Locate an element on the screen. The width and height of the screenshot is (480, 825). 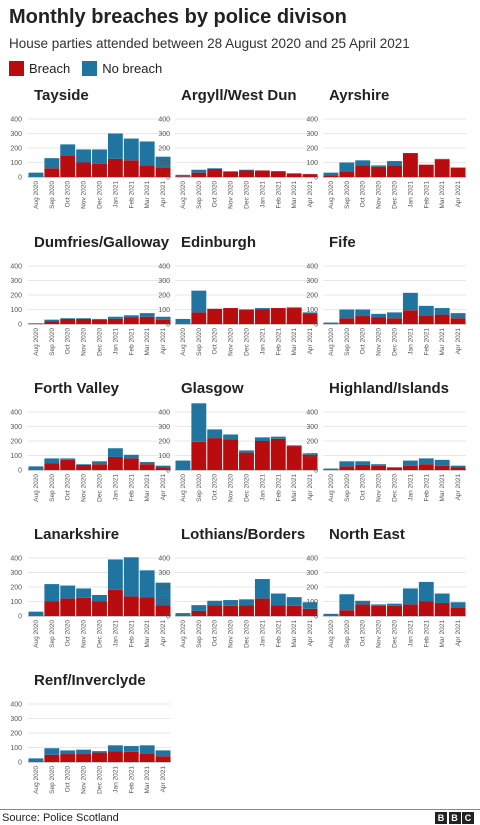
bbc-logo: B B C is located at coordinates (454, 818).